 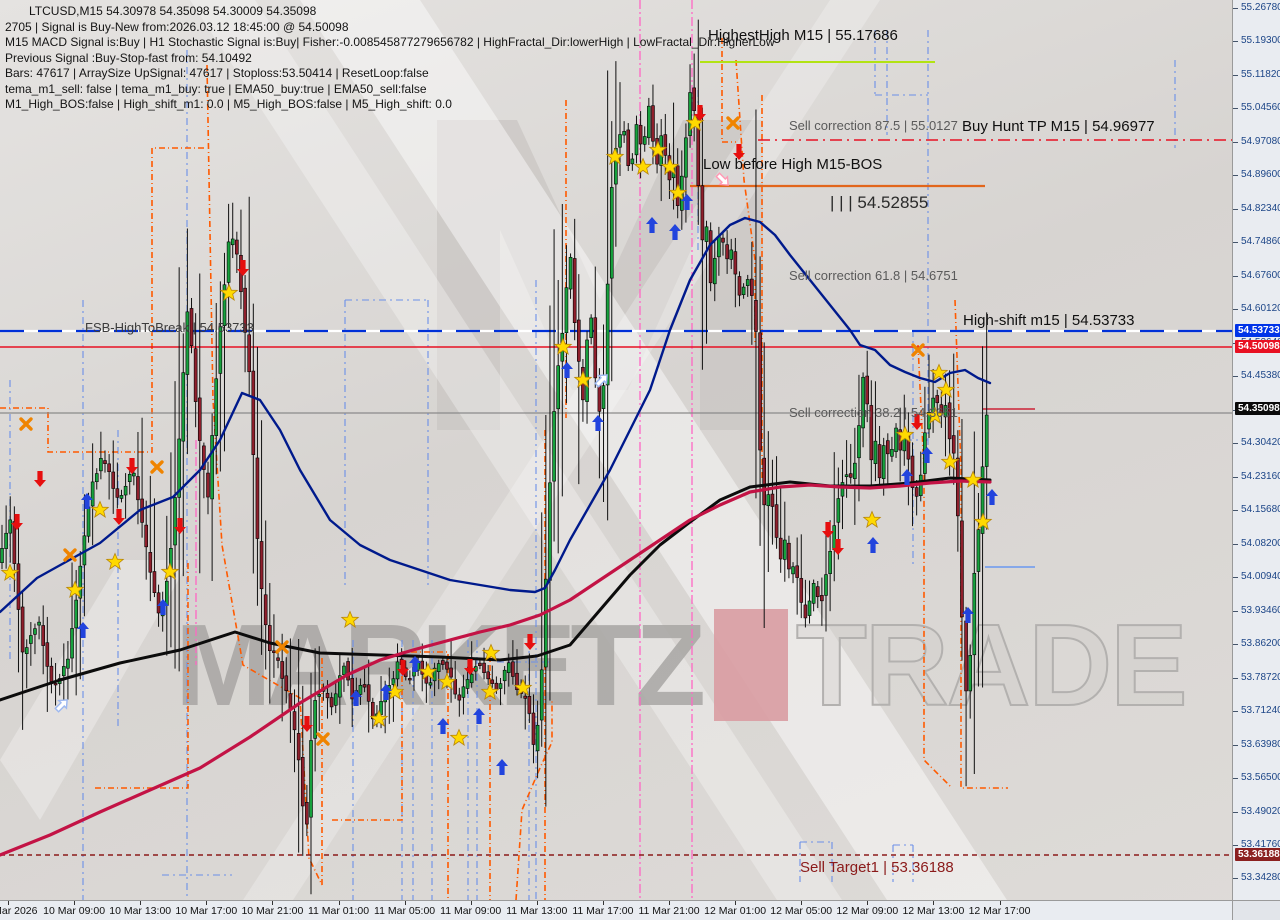 I want to click on light-streak, so click(x=95, y=690).